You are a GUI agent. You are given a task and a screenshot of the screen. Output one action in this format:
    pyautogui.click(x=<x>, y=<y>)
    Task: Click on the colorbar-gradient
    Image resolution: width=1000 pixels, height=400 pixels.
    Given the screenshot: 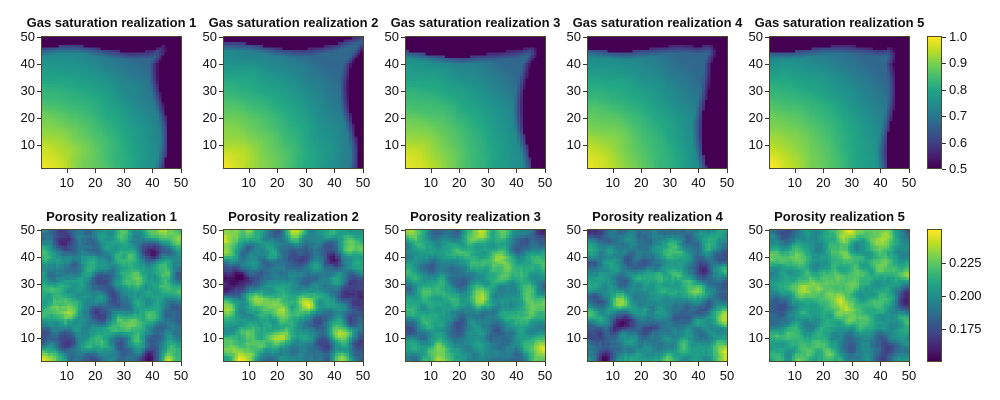 What is the action you would take?
    pyautogui.click(x=934, y=295)
    